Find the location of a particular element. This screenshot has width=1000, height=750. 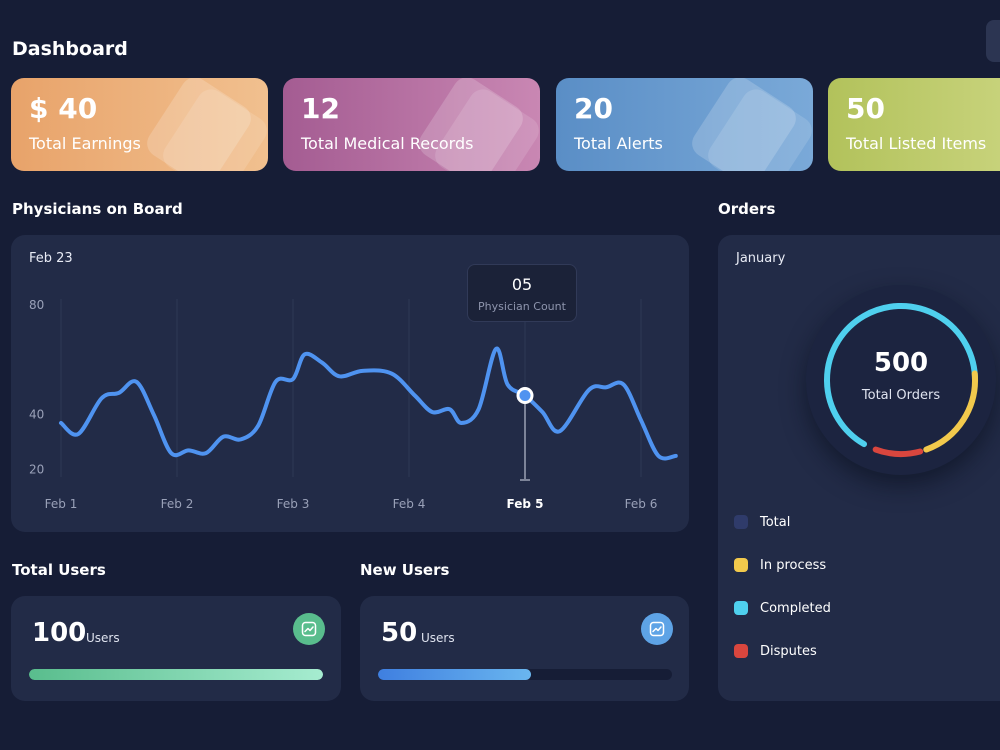

legend-item-in-process: In process is located at coordinates (780, 565).